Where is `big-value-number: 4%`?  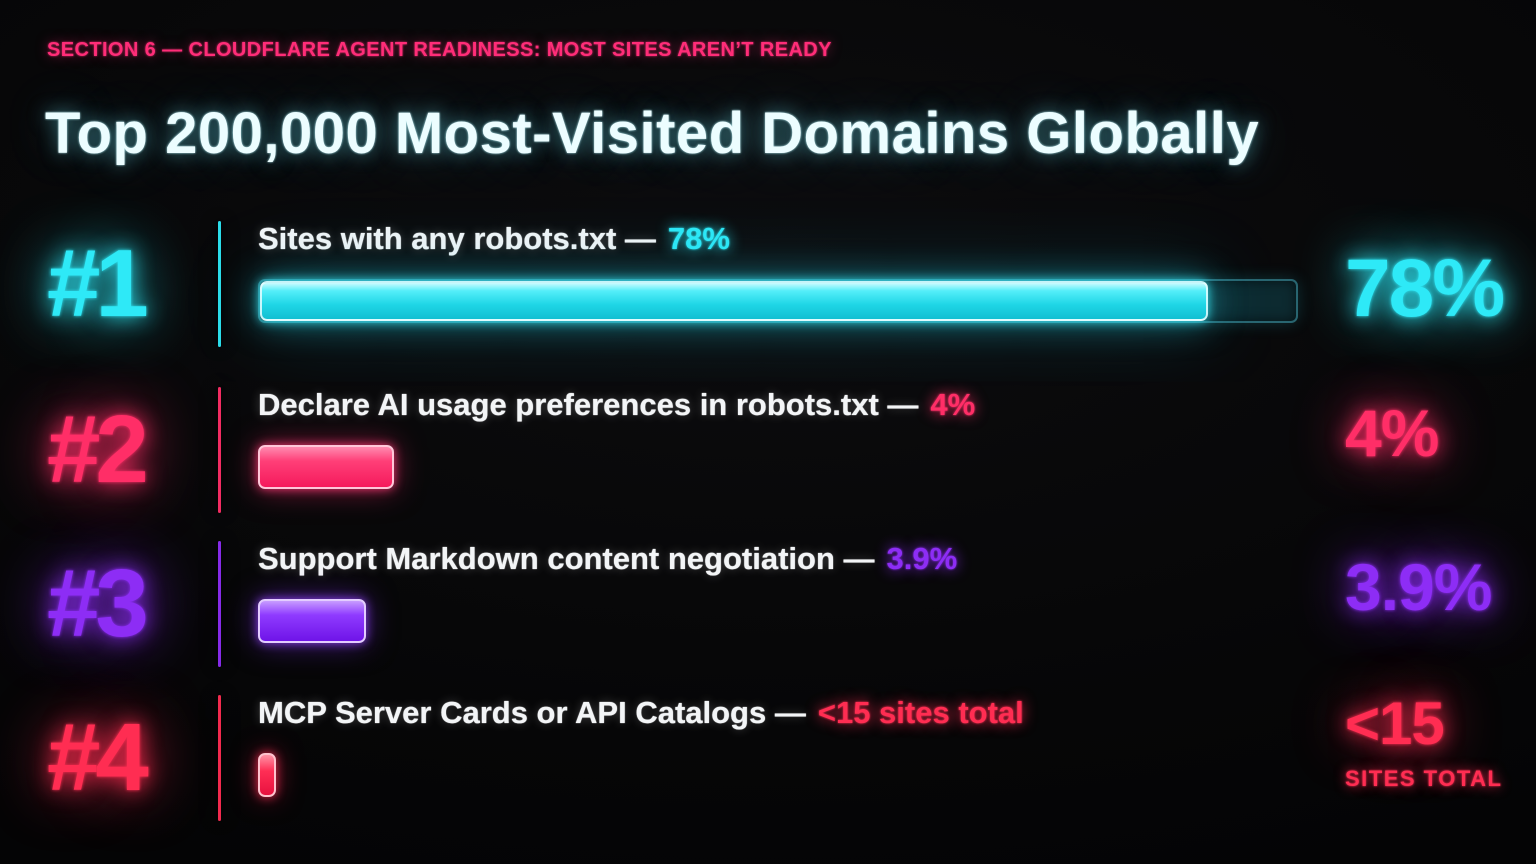 big-value-number: 4% is located at coordinates (1392, 433).